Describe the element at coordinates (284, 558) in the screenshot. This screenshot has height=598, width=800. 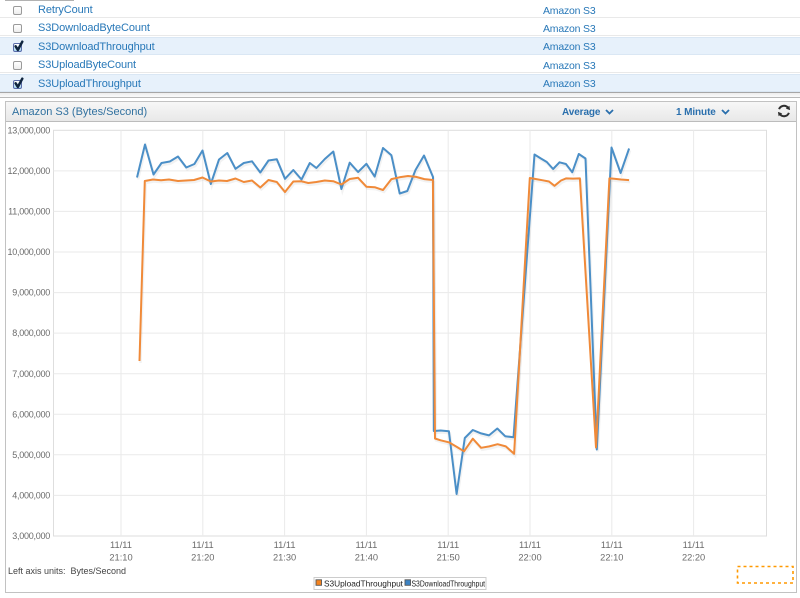
I see `svg-text: 21:30` at that location.